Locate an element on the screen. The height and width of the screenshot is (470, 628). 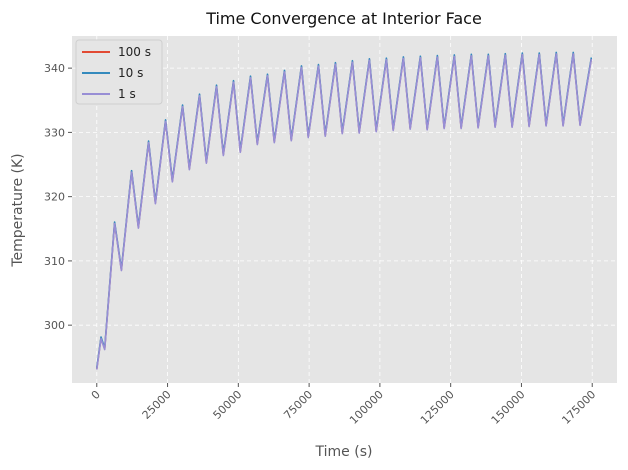
y-tick-label: 310 is located at coordinates (54, 261).